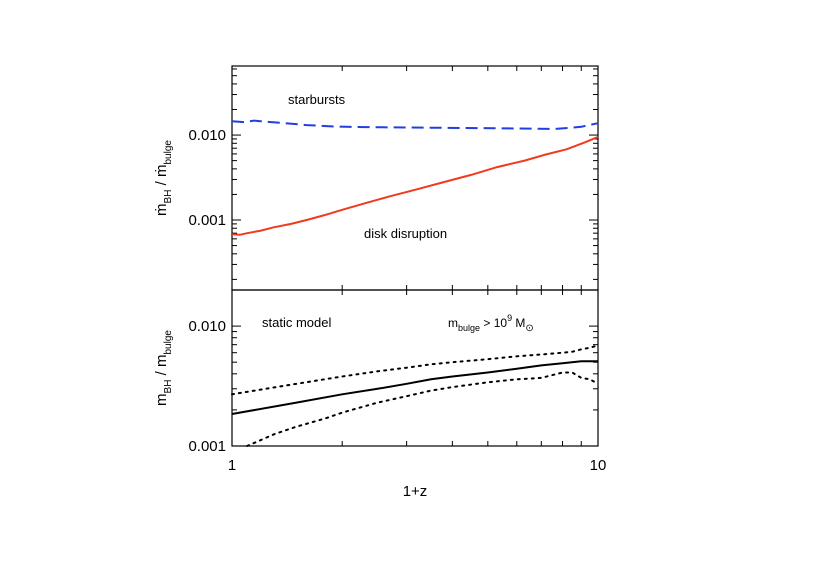 The width and height of the screenshot is (830, 581). What do you see at coordinates (415, 491) in the screenshot?
I see `x-axis-title: 1+z` at bounding box center [415, 491].